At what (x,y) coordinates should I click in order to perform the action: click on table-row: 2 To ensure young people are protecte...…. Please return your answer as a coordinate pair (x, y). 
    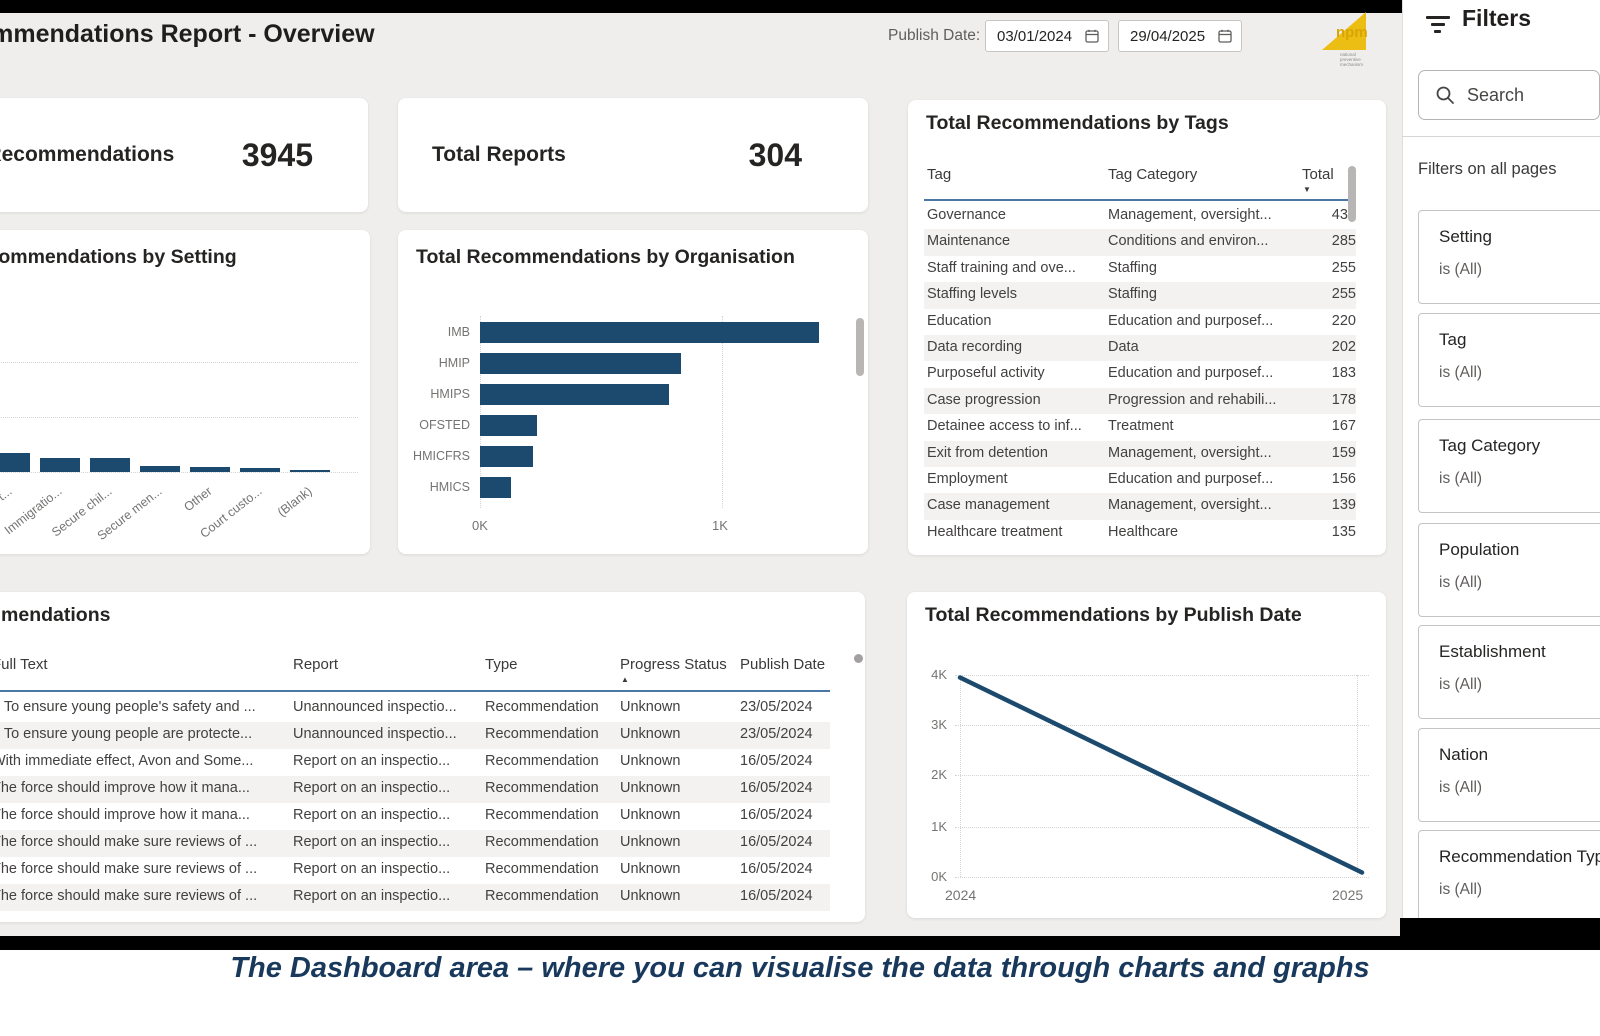
    Looking at the image, I should click on (415, 735).